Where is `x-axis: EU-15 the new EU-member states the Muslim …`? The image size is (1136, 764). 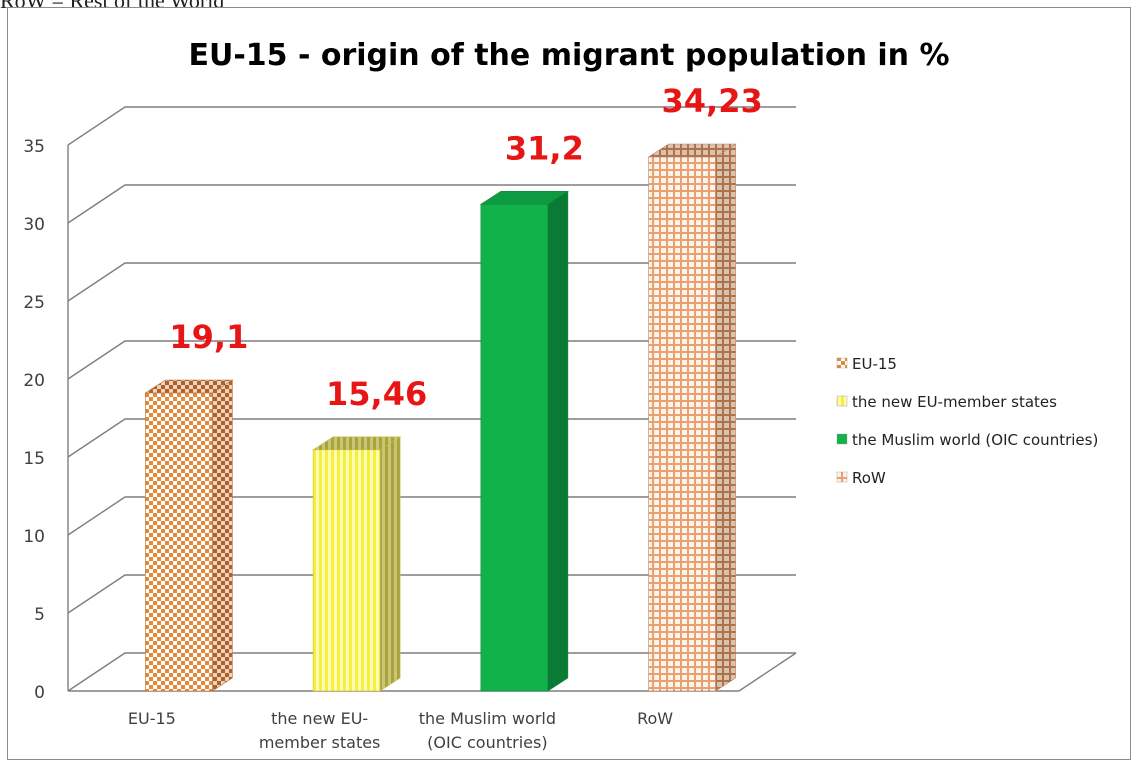
x-axis: EU-15 the new EU-member states the Muslim … is located at coordinates (400, 730).